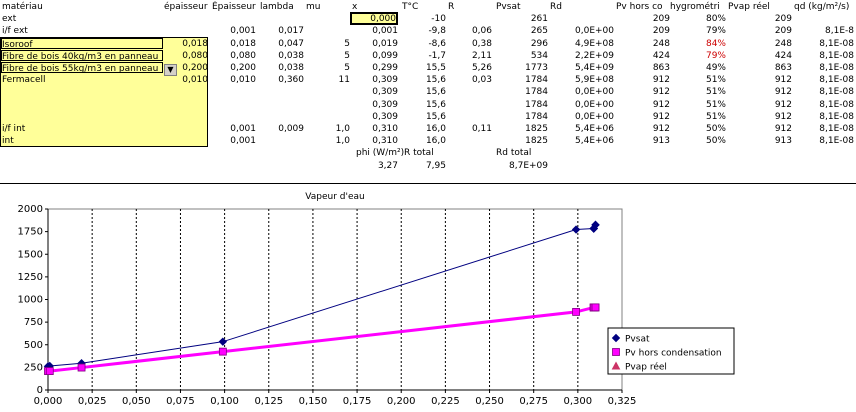 The image size is (856, 412). Describe the element at coordinates (342, 129) in the screenshot. I see `table-cell: 1,0` at that location.